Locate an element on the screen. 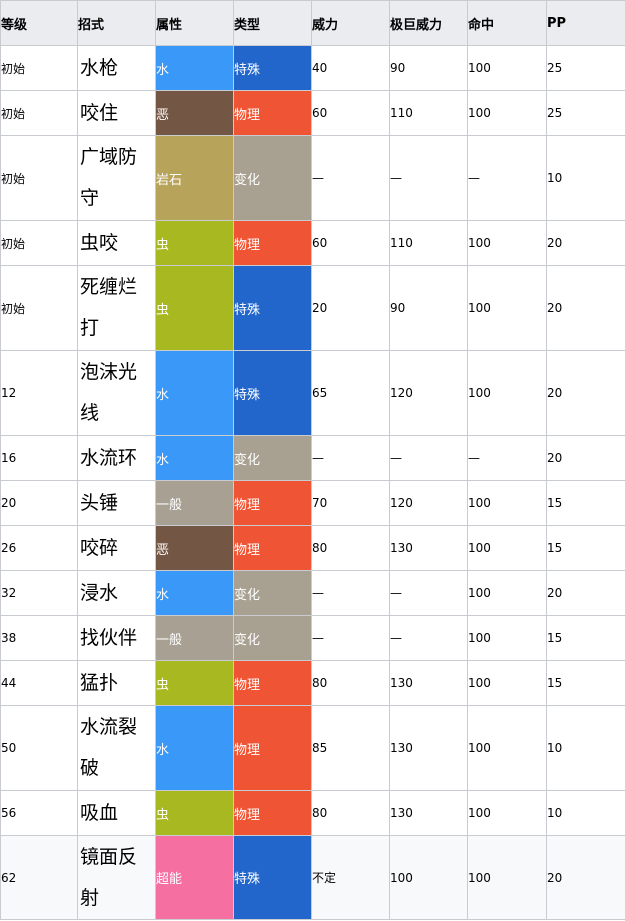 This screenshot has width=625, height=921. table-row: 初始 广域防守 岩石 变化 — — —10 is located at coordinates (312, 178).